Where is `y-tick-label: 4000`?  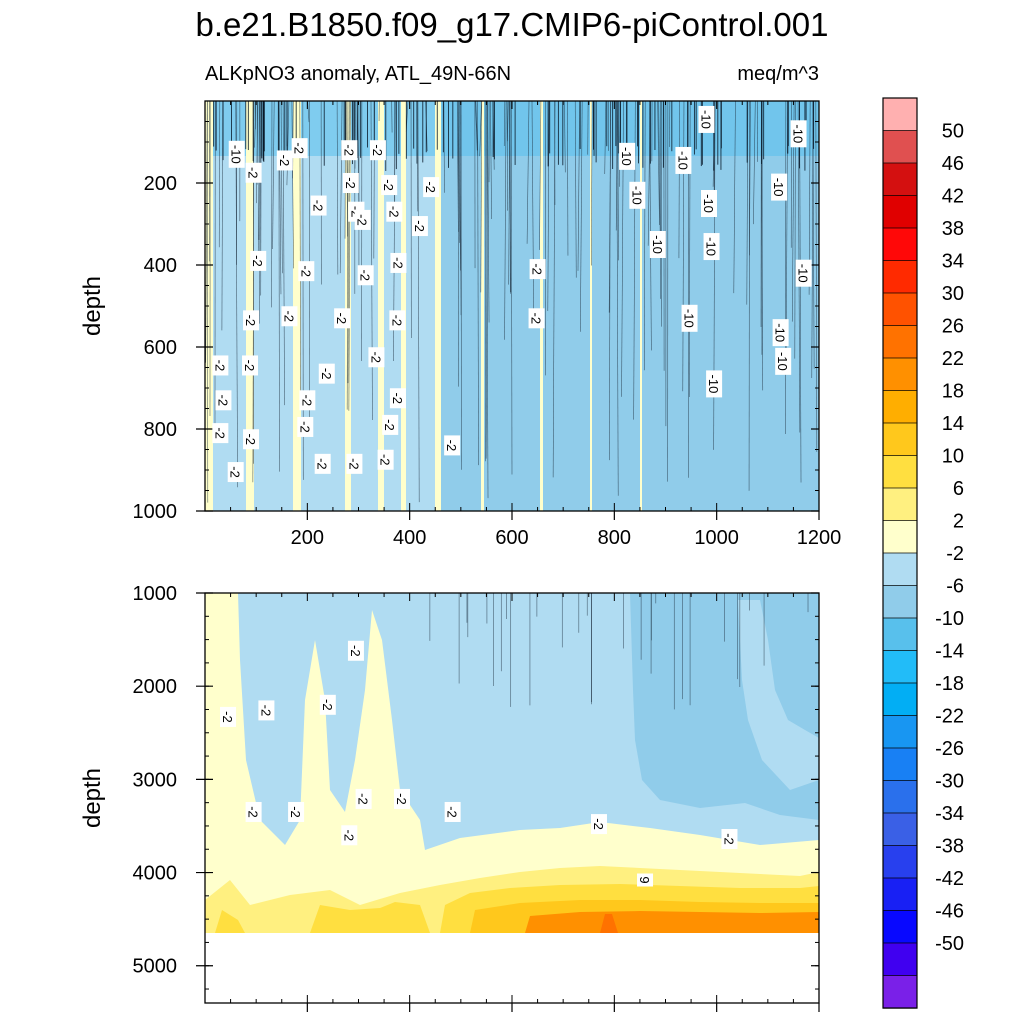 y-tick-label: 4000 is located at coordinates (155, 874).